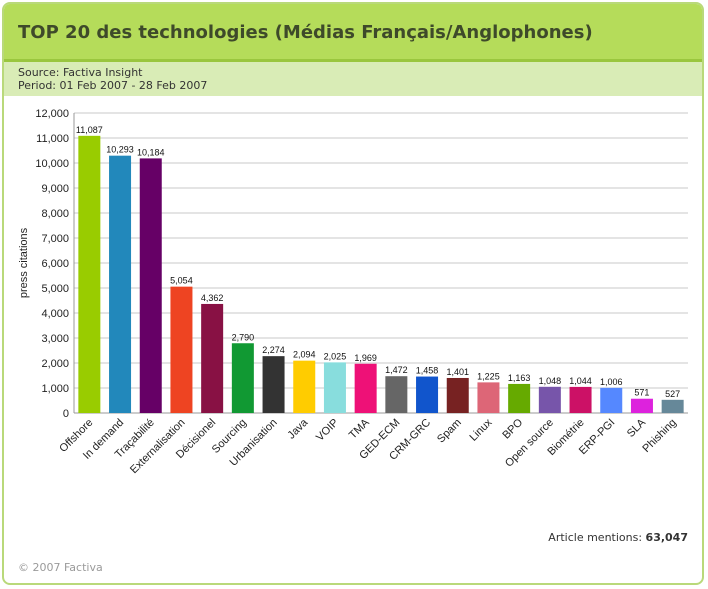 The image size is (708, 589). What do you see at coordinates (611, 382) in the screenshot?
I see `data-label: 1,006` at bounding box center [611, 382].